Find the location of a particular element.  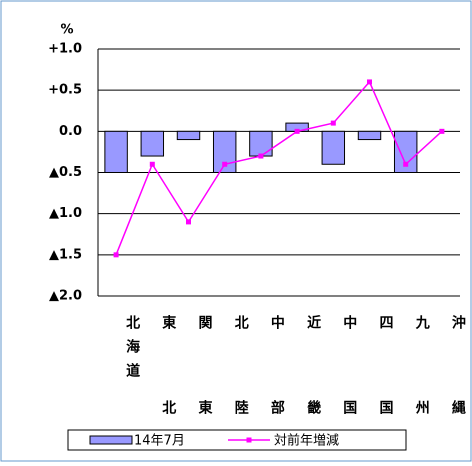

x-tick-label: 中国 is located at coordinates (349, 388).